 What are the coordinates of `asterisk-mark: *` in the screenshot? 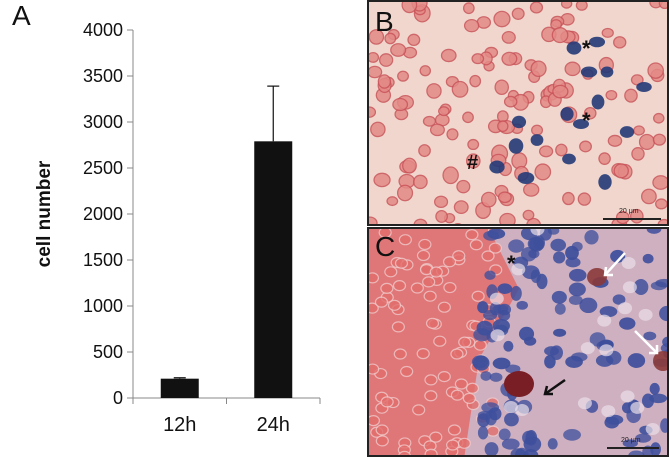 It's located at (586, 120).